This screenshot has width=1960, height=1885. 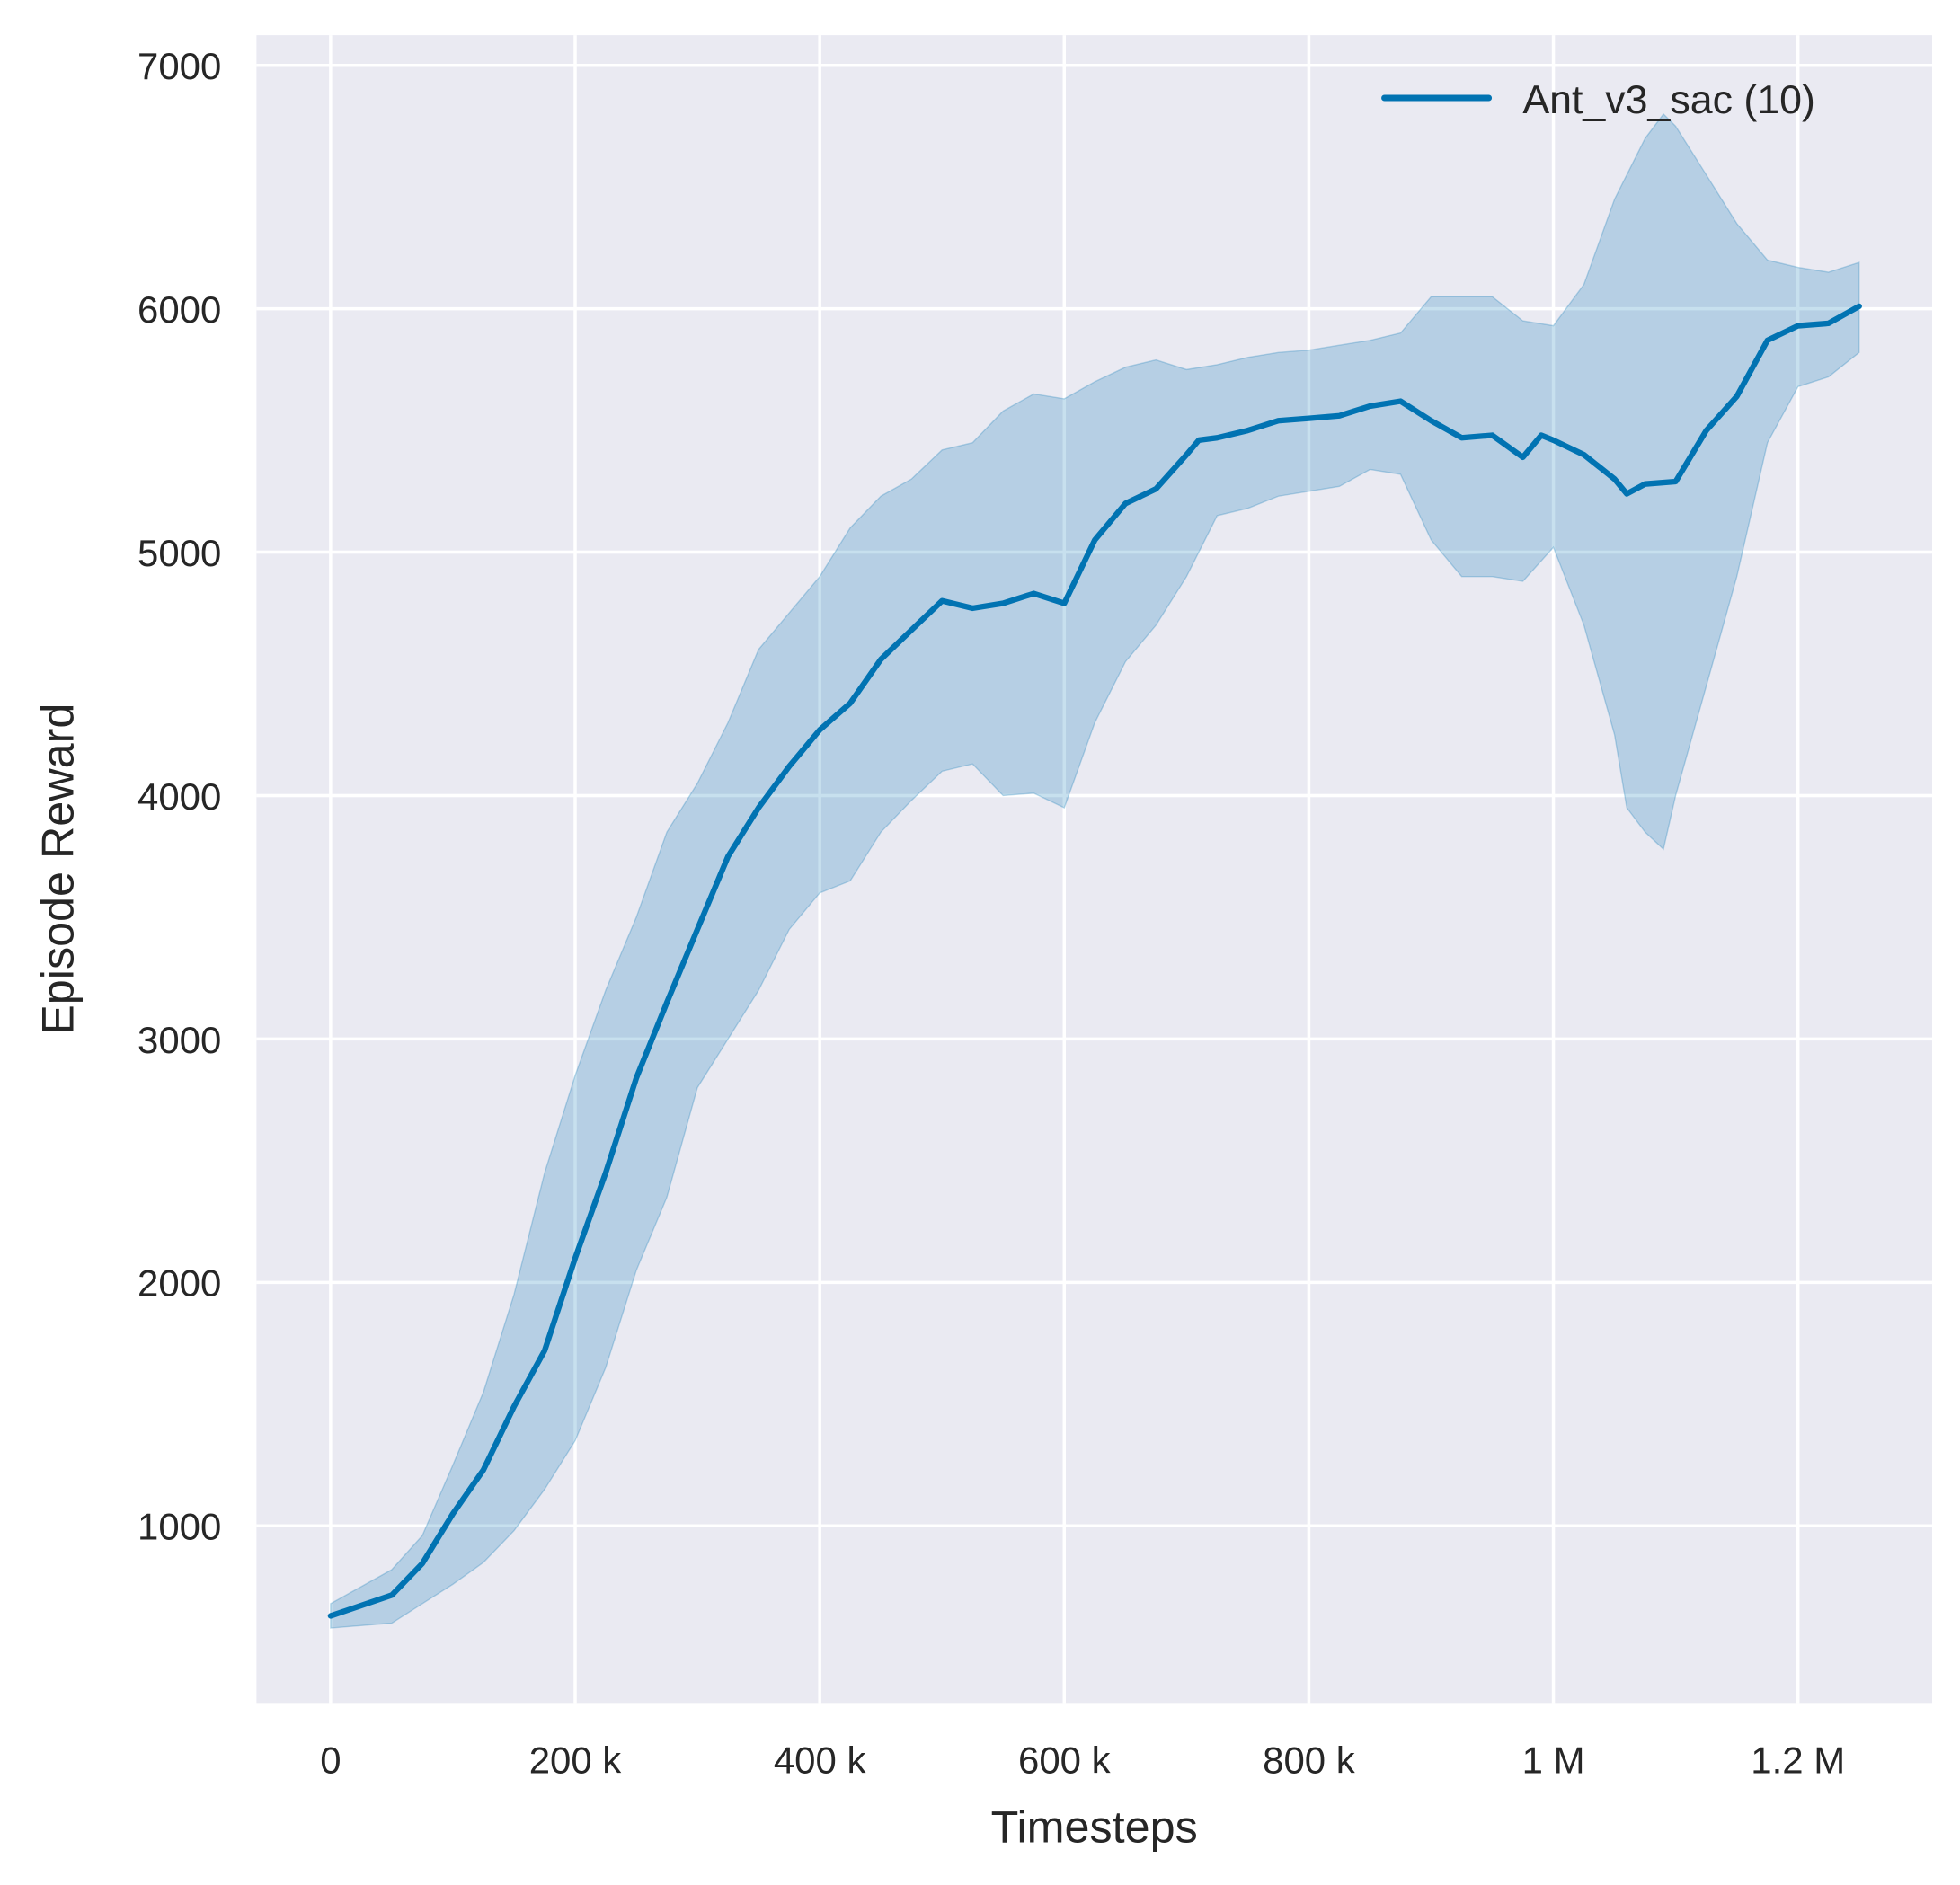 What do you see at coordinates (1554, 1760) in the screenshot?
I see `x-tick-label: 1 M` at bounding box center [1554, 1760].